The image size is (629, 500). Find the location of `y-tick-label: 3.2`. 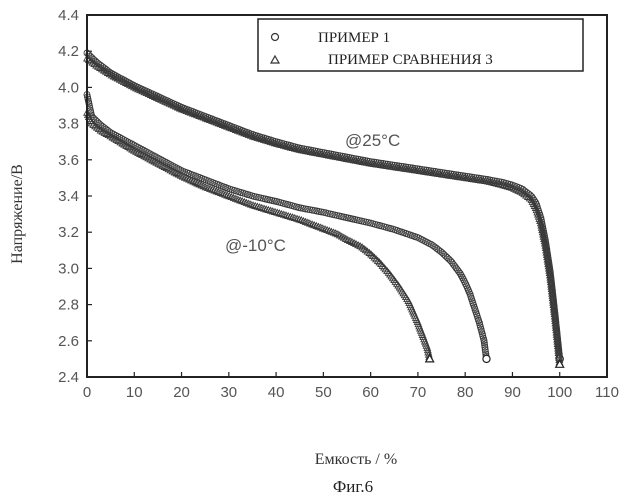

y-tick-label: 3.2 is located at coordinates (68, 232).